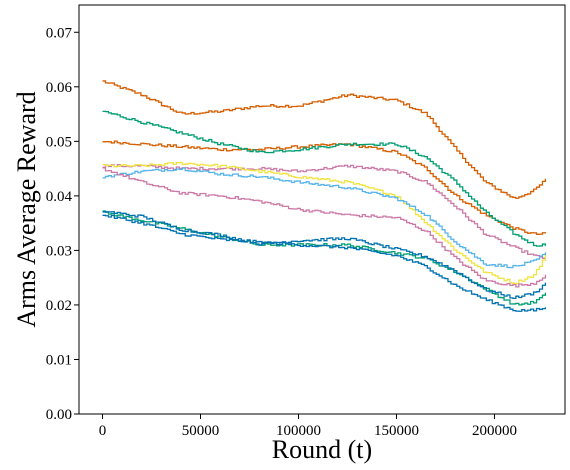 The image size is (570, 470). I want to click on y-axis-title: Arms Average Reward, so click(26, 209).